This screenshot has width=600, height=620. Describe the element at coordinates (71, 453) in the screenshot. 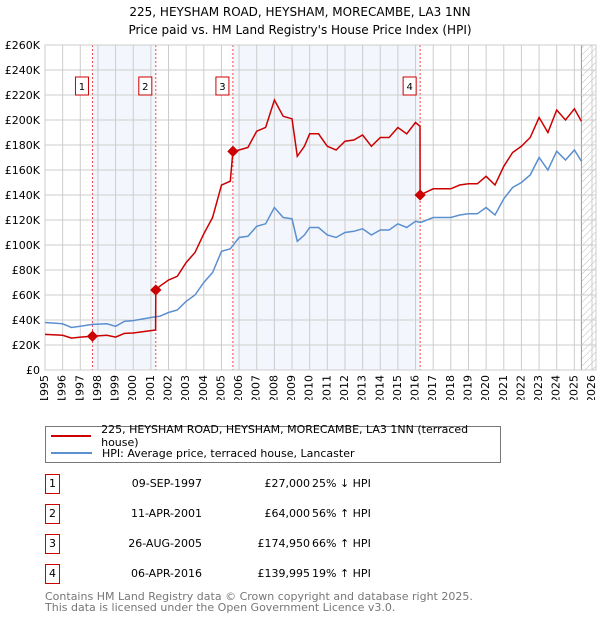

I see `legend-blue-line` at that location.